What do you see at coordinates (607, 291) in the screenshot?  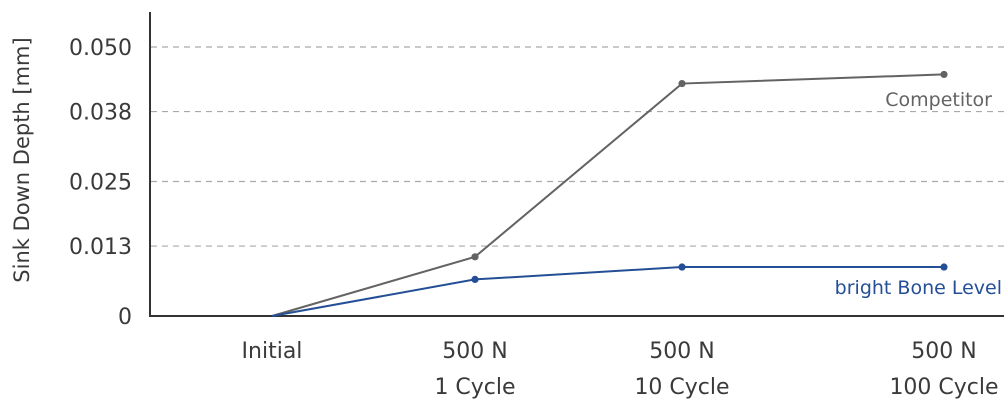 I see `series-line` at bounding box center [607, 291].